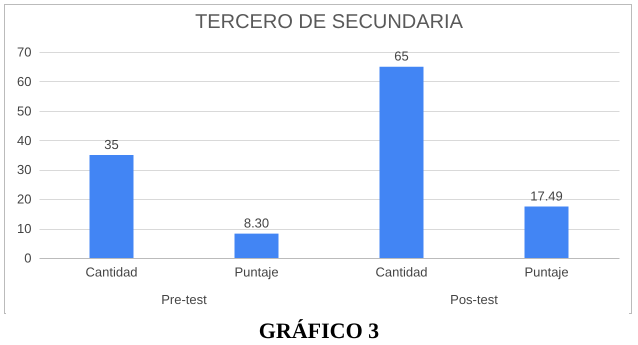 This screenshot has width=638, height=345. Describe the element at coordinates (24, 52) in the screenshot. I see `y-tick-label: 70` at that location.